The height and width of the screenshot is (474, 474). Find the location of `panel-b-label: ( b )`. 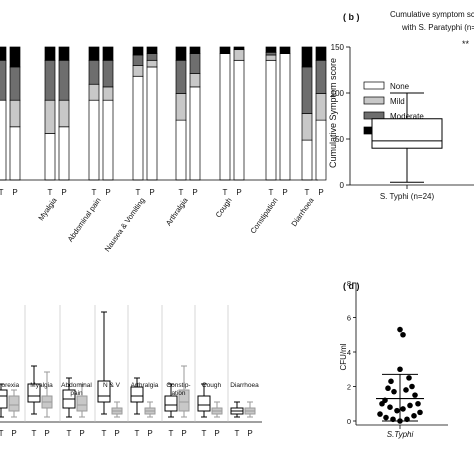

panel-b-label: ( b ) is located at coordinates (351, 17).